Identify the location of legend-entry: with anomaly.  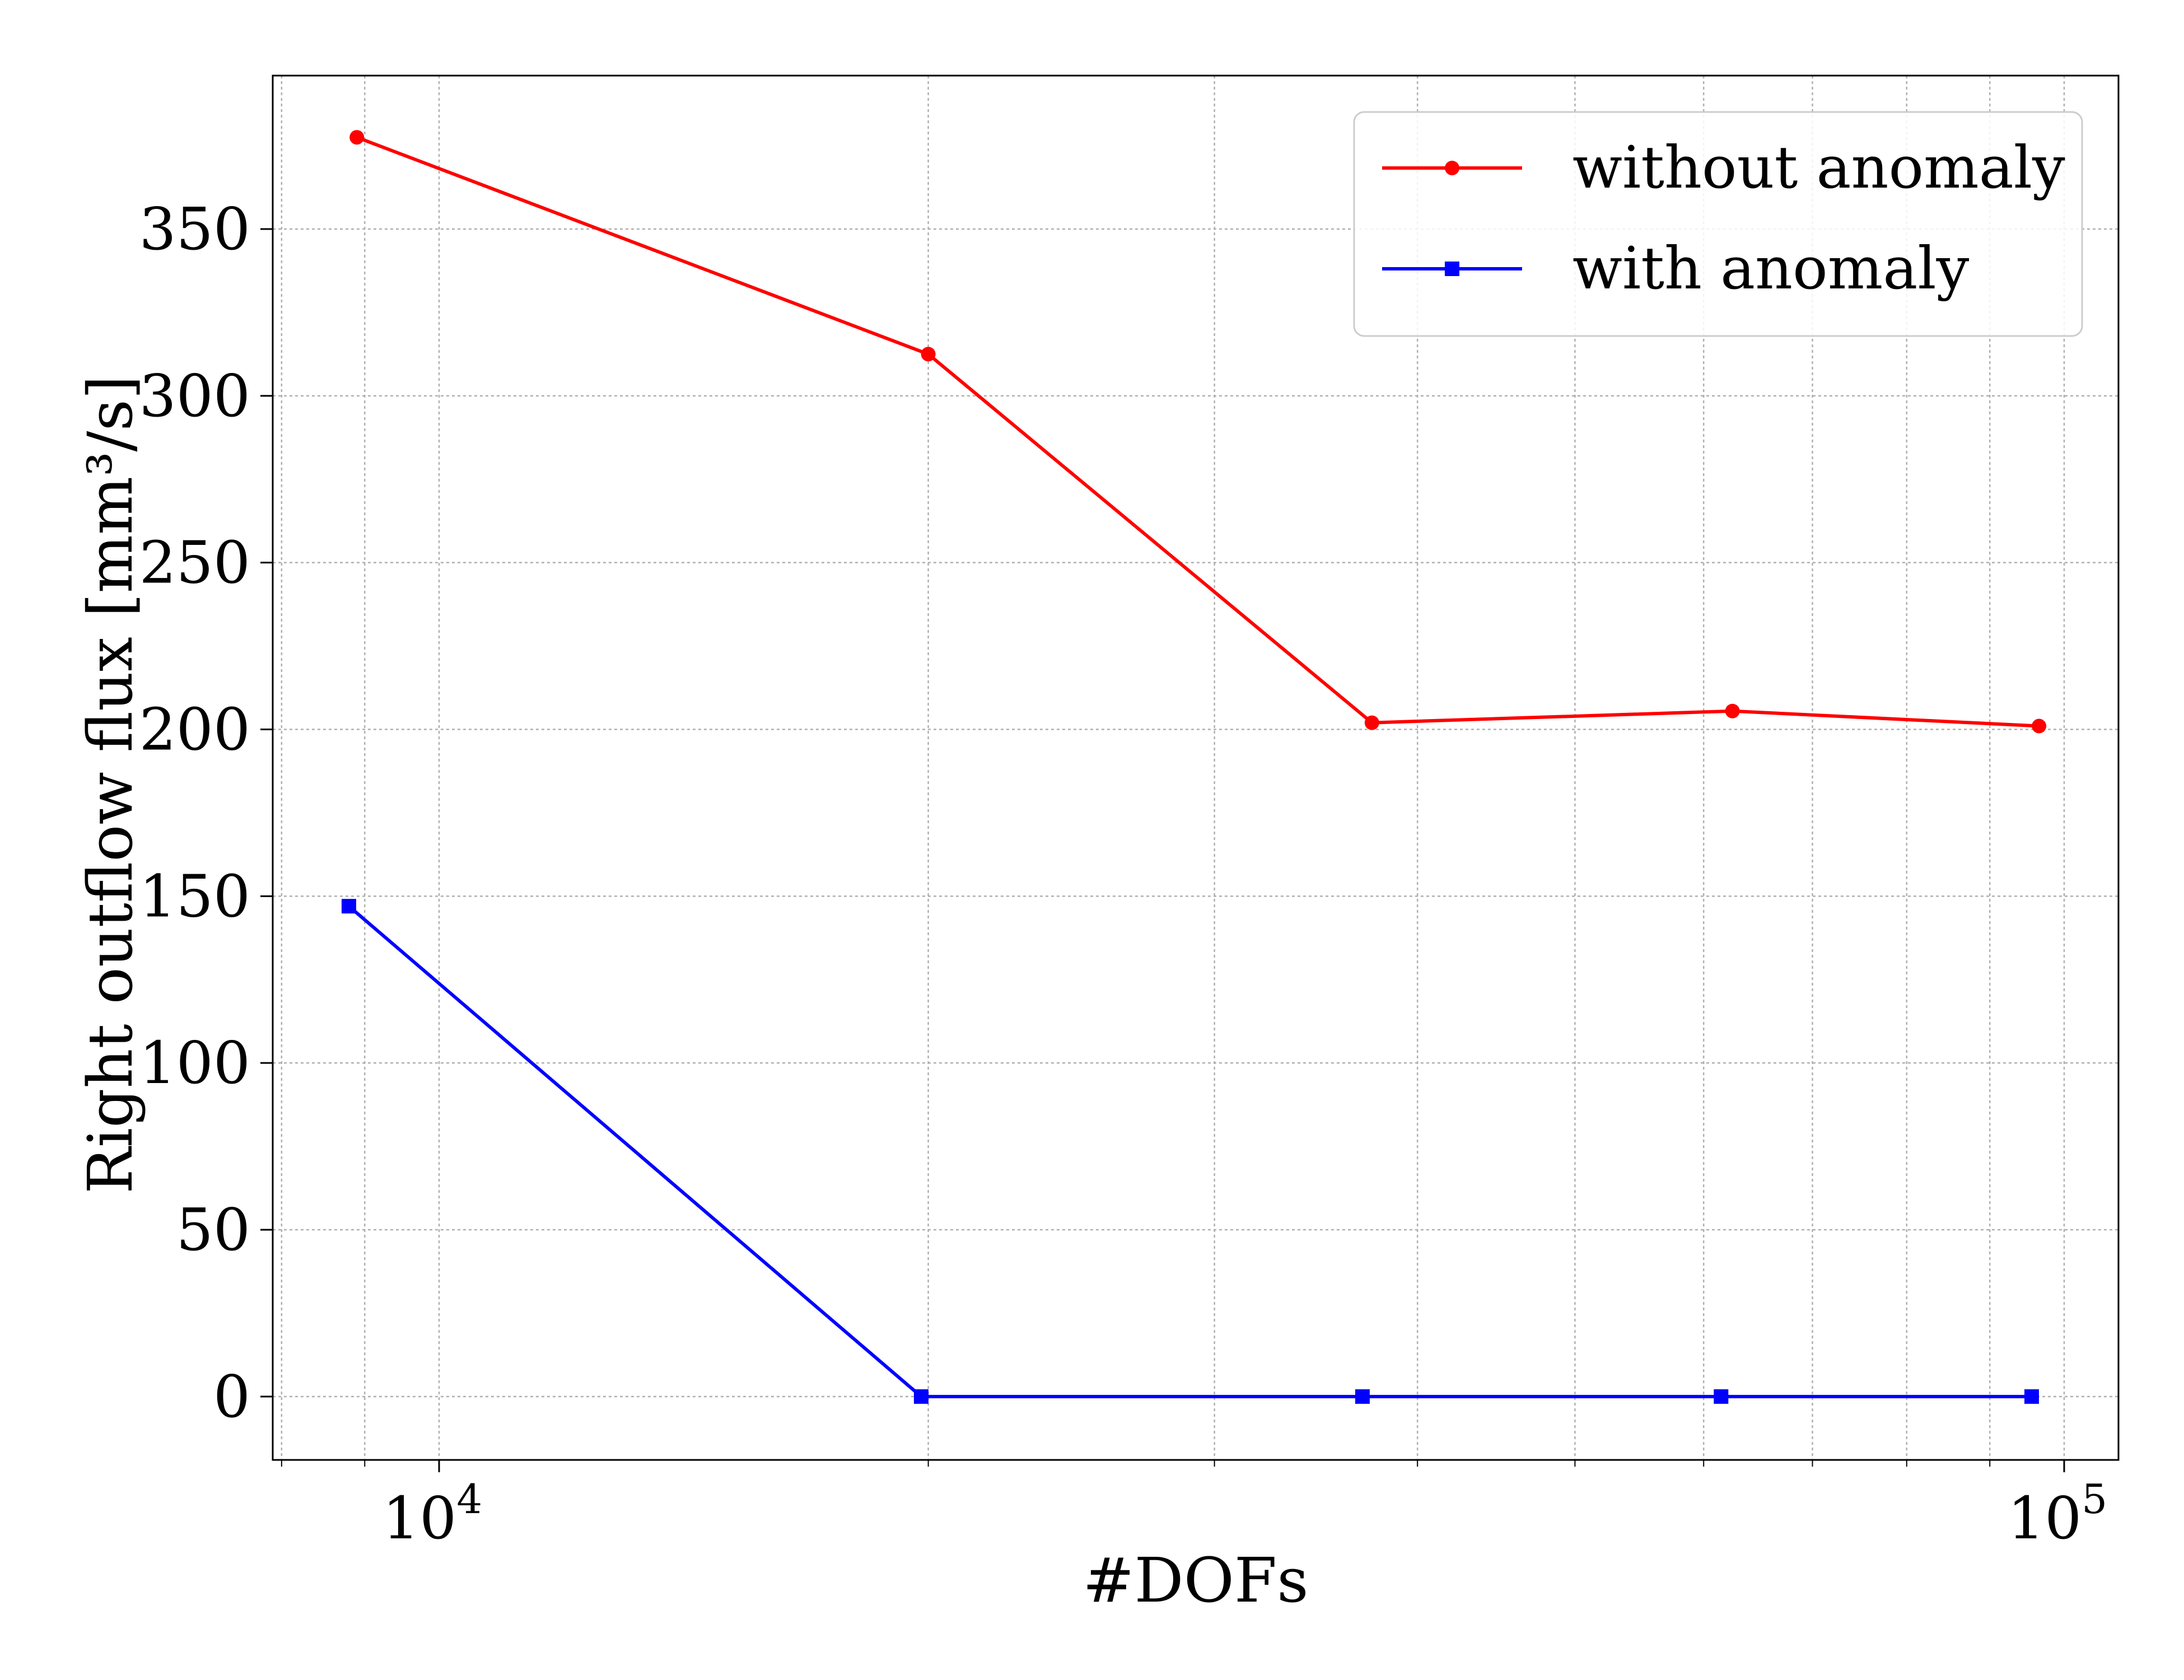
(1676, 268).